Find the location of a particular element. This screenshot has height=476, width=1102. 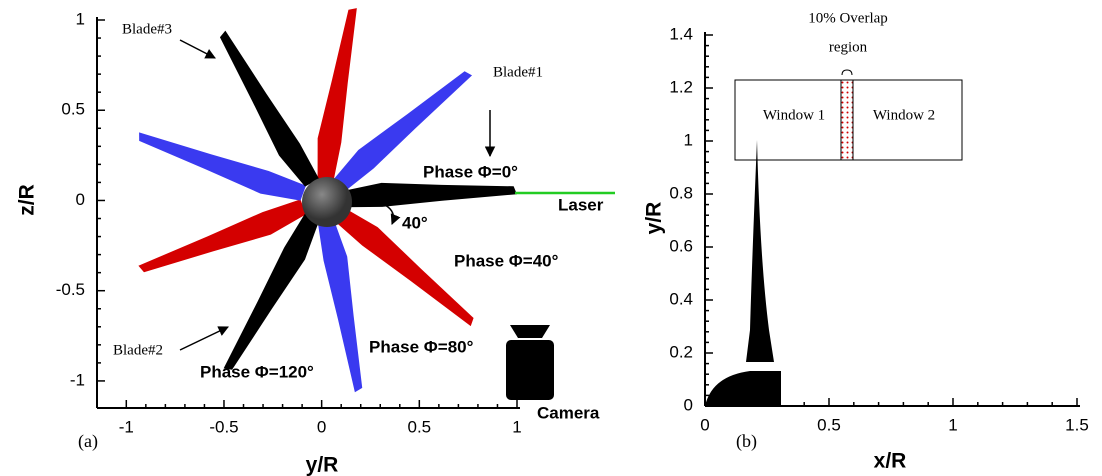

hub is located at coordinates (327, 202).